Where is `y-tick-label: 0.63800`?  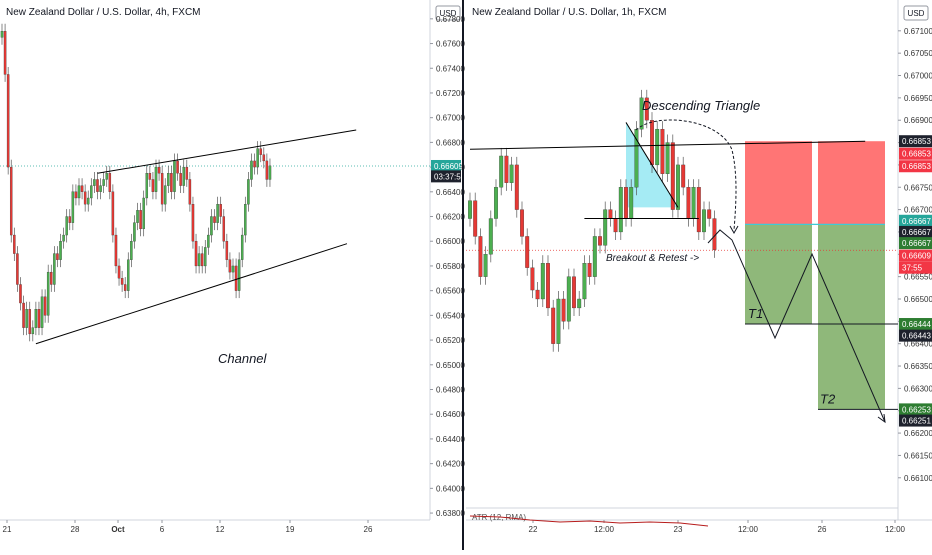
y-tick-label: 0.63800 is located at coordinates (450, 513).